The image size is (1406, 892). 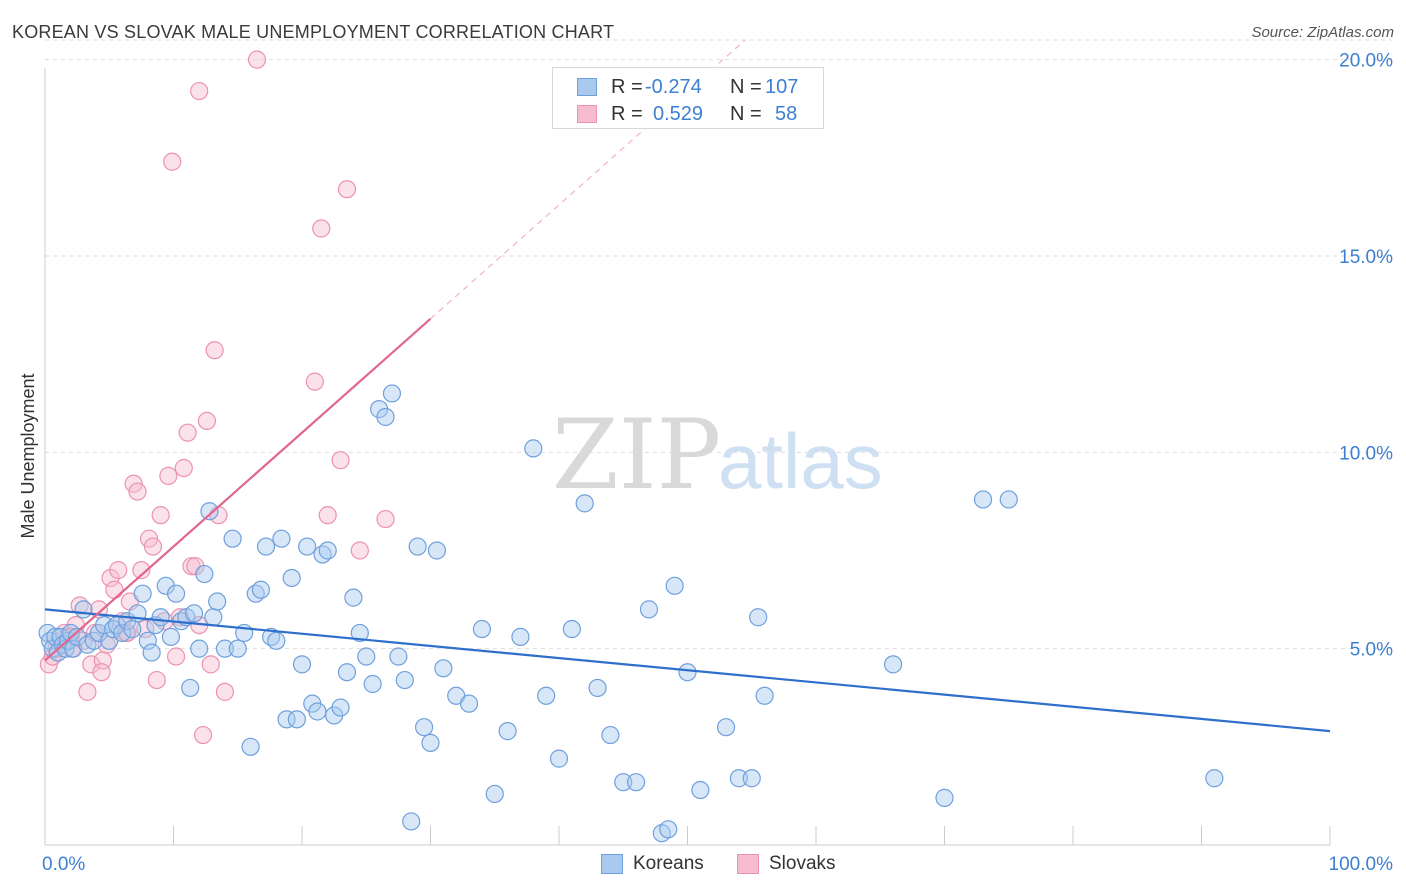 What do you see at coordinates (673, 86) in the screenshot?
I see `koreans-r-value: -0.274` at bounding box center [673, 86].